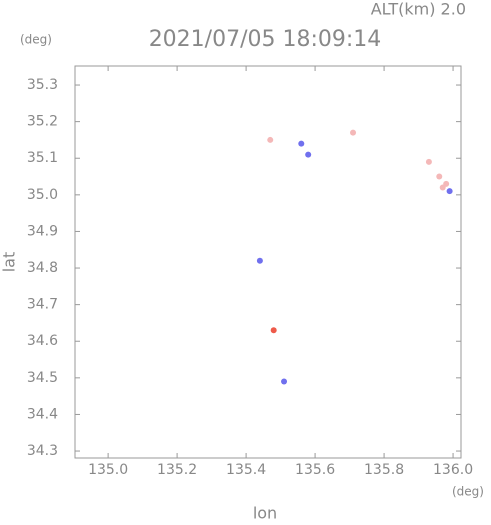 Image resolution: width=491 pixels, height=525 pixels. I want to click on y-tick-label: 35.0, so click(42, 195).